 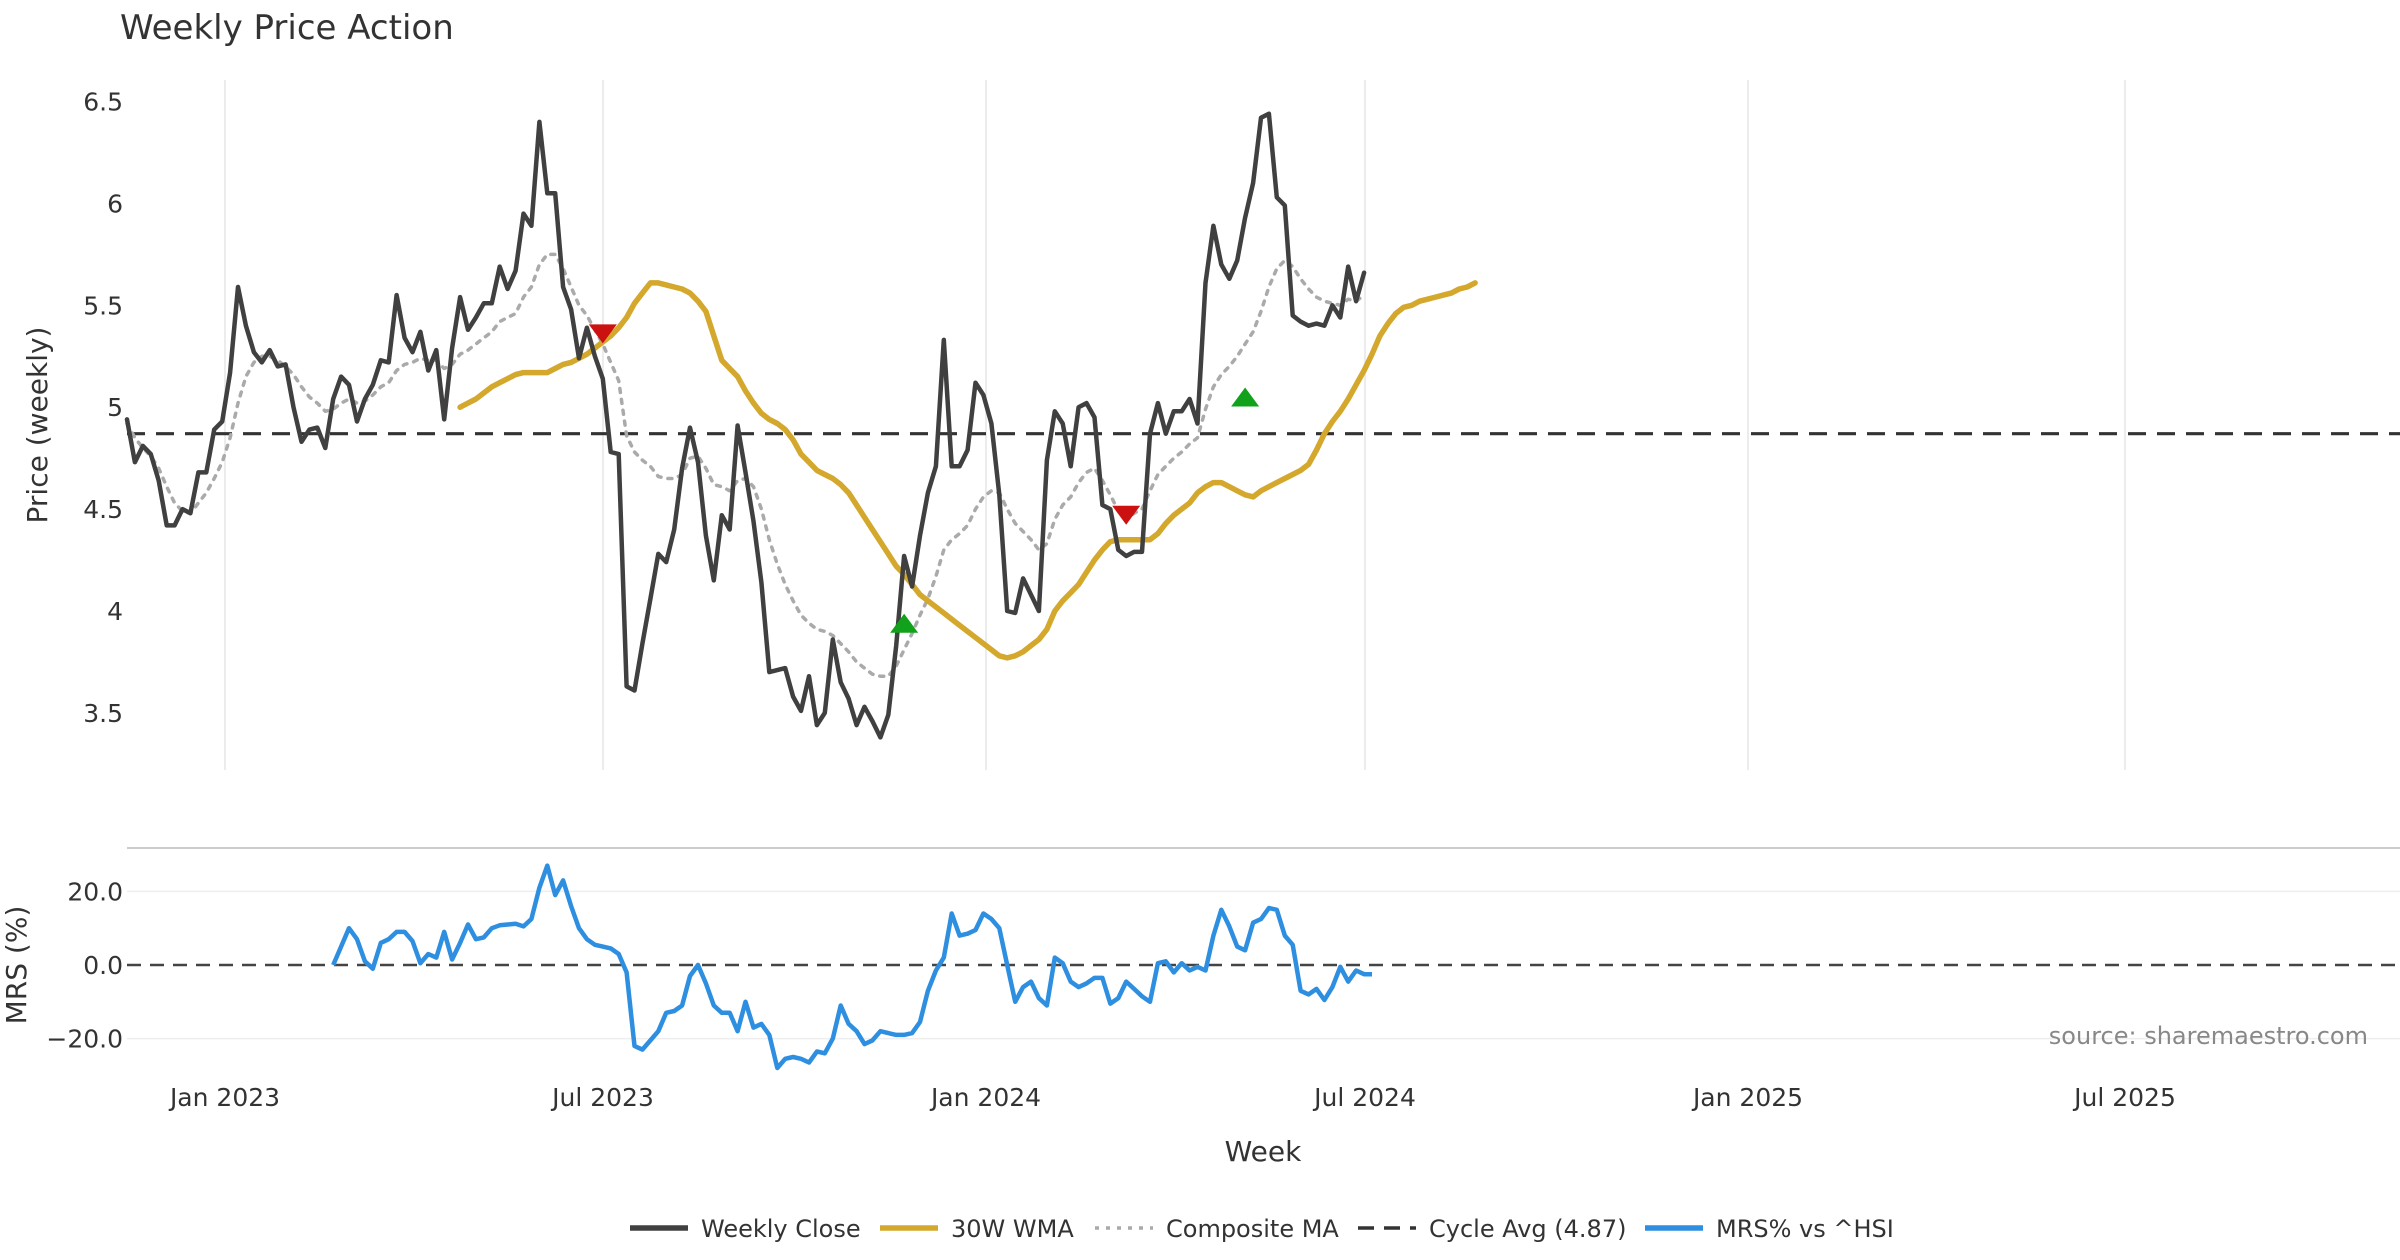 I want to click on source-label: source: sharemaestro.com, so click(x=2208, y=1036).